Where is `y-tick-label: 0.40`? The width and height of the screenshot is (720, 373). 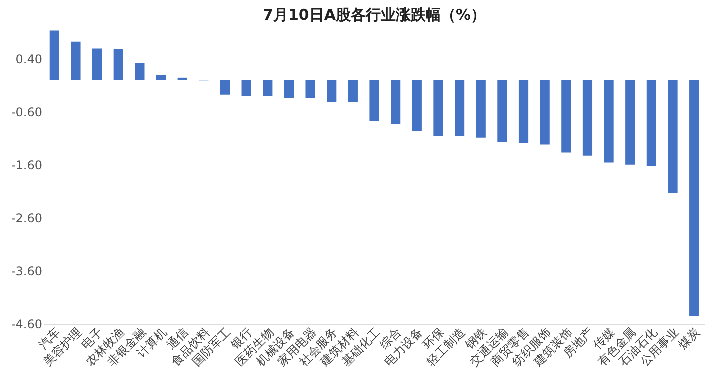
y-tick-label: 0.40 is located at coordinates (29, 59).